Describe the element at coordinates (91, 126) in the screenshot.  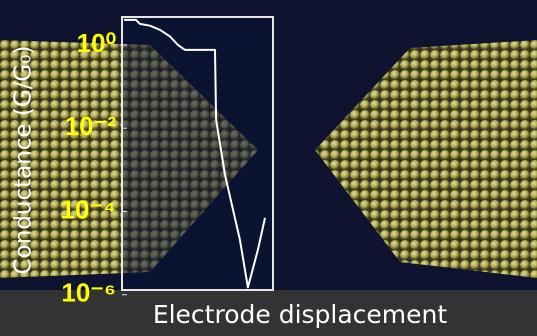
I see `y-tick-label: 10⁻²` at that location.